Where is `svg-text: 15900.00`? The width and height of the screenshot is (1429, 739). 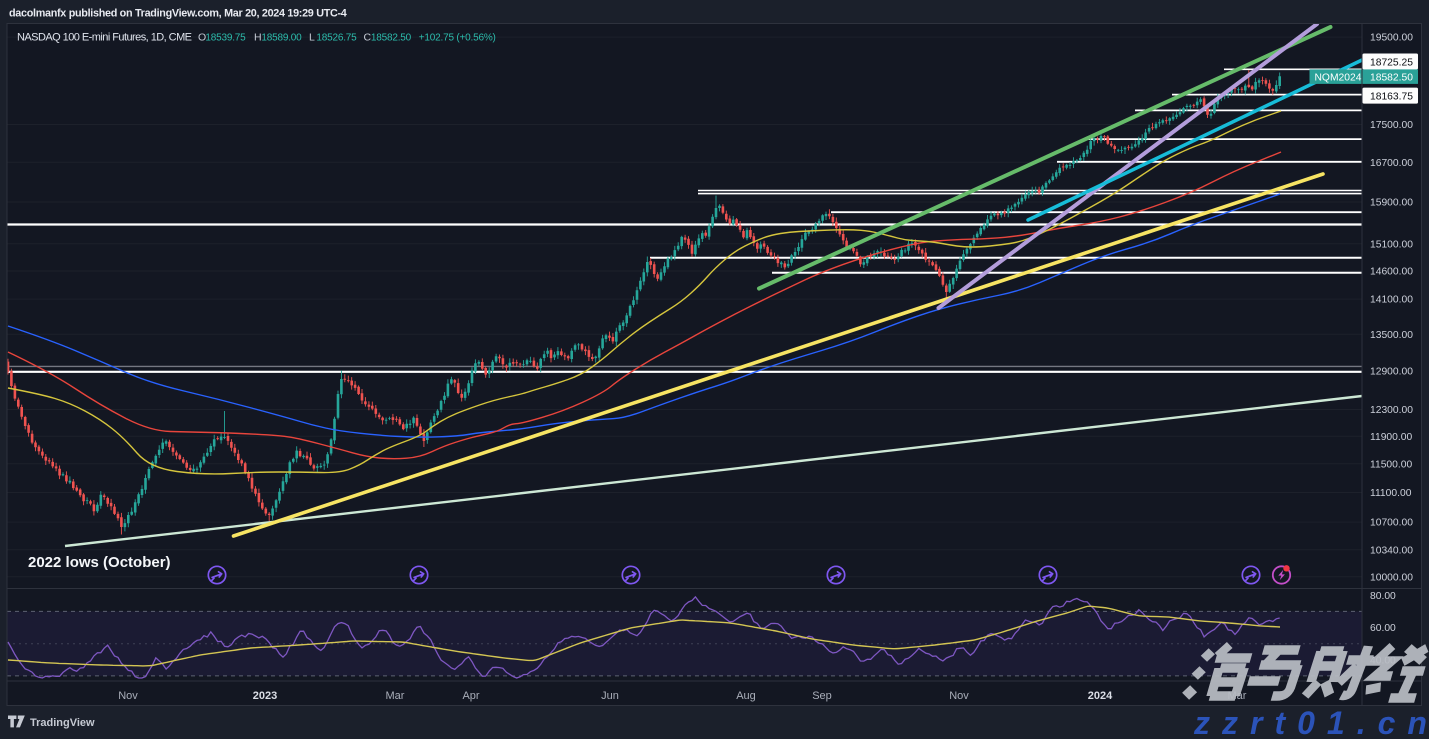 svg-text: 15900.00 is located at coordinates (1391, 203).